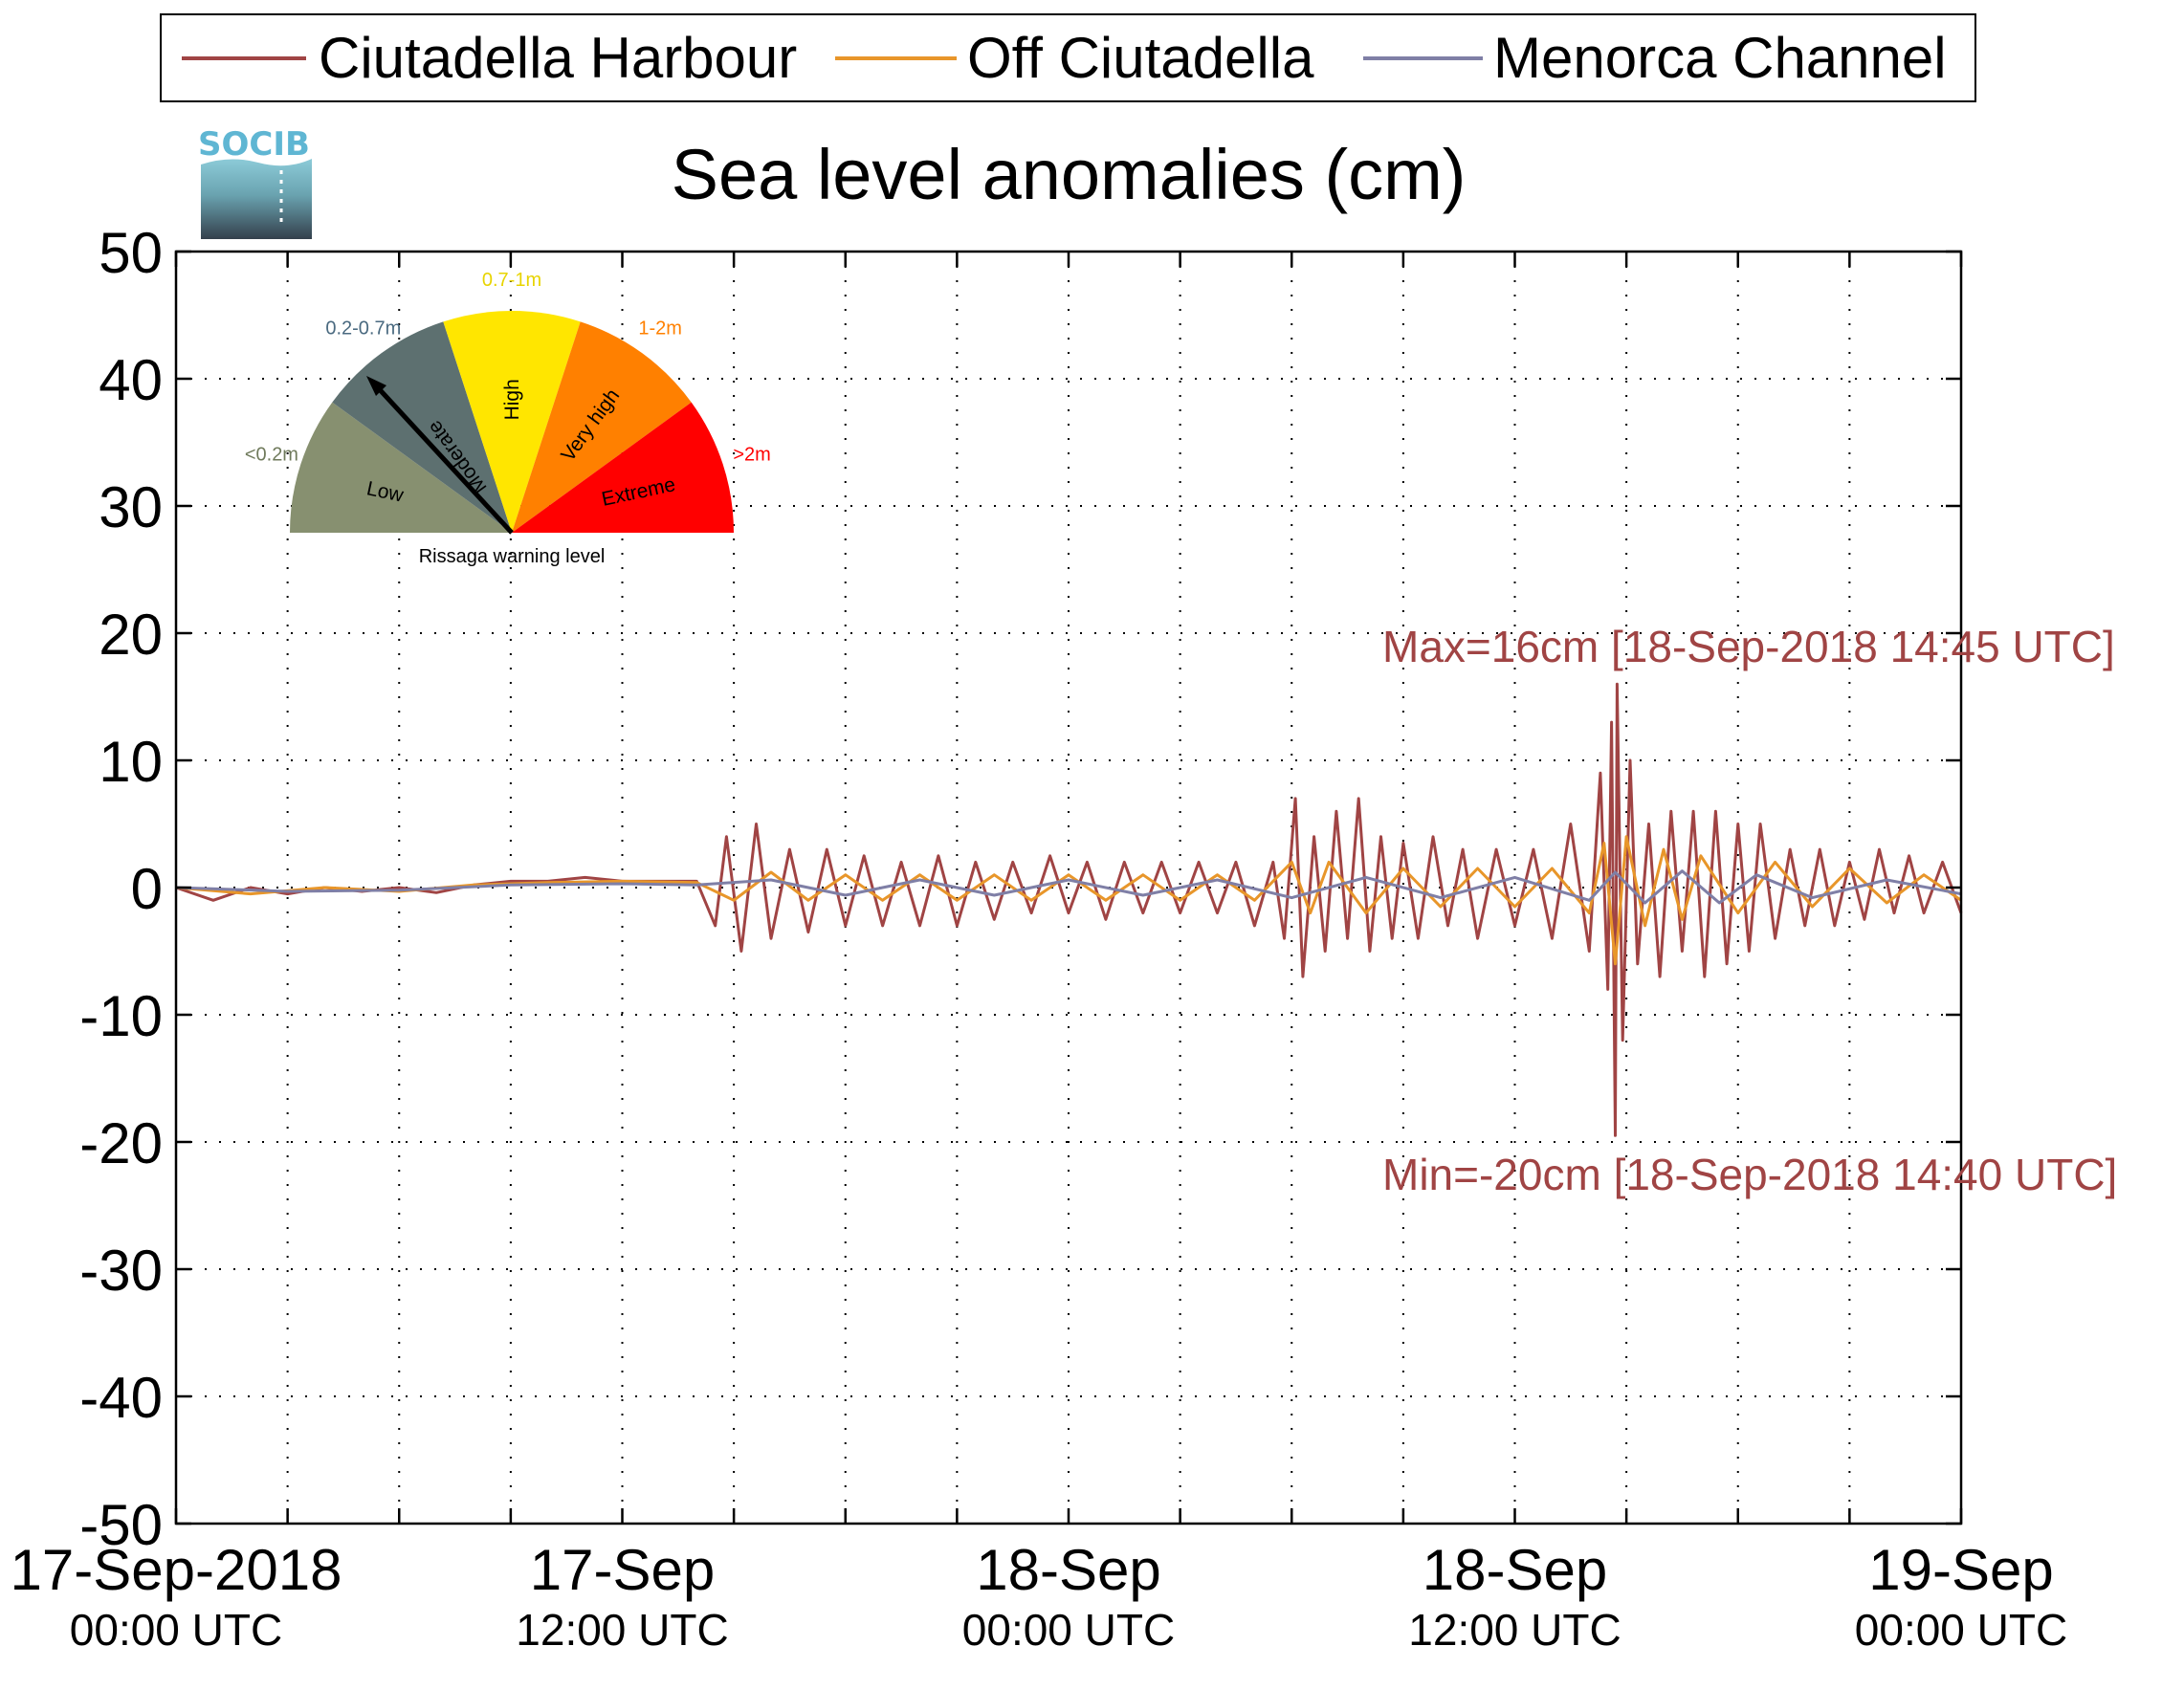 This screenshot has height=1690, width=2184. Describe the element at coordinates (376, 386) in the screenshot. I see `gauge-needle-arrowhead` at that location.